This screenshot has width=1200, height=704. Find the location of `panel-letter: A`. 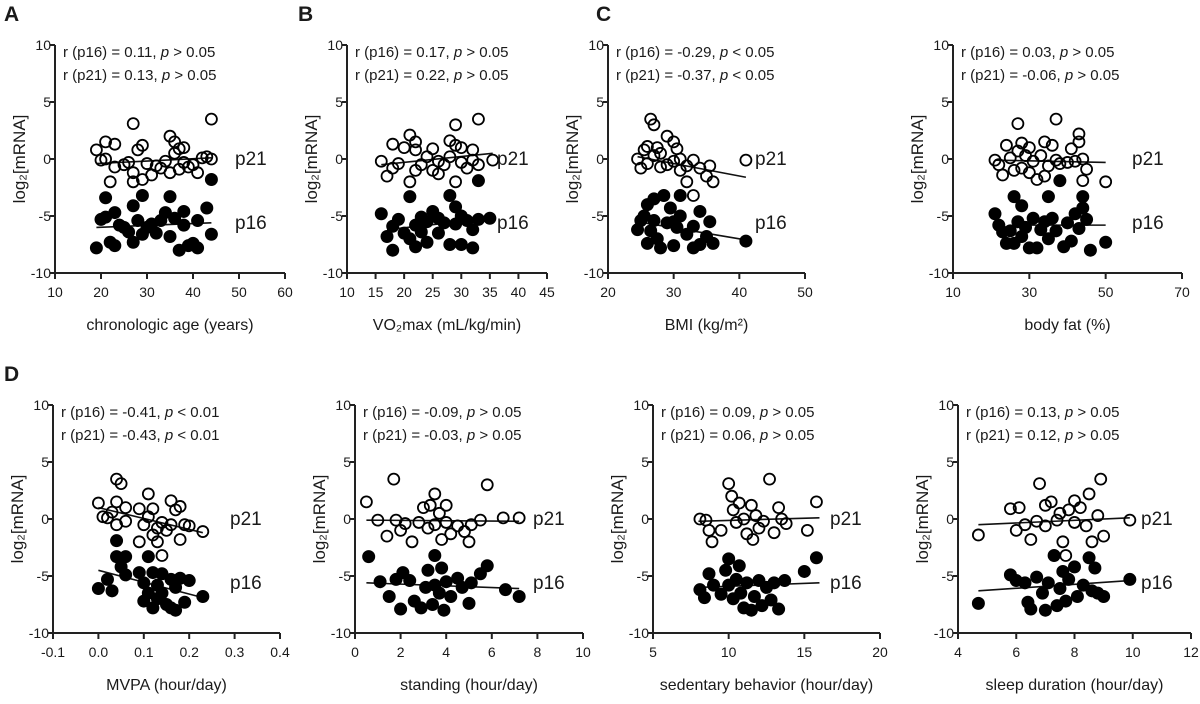

panel-letter: A is located at coordinates (11, 14).